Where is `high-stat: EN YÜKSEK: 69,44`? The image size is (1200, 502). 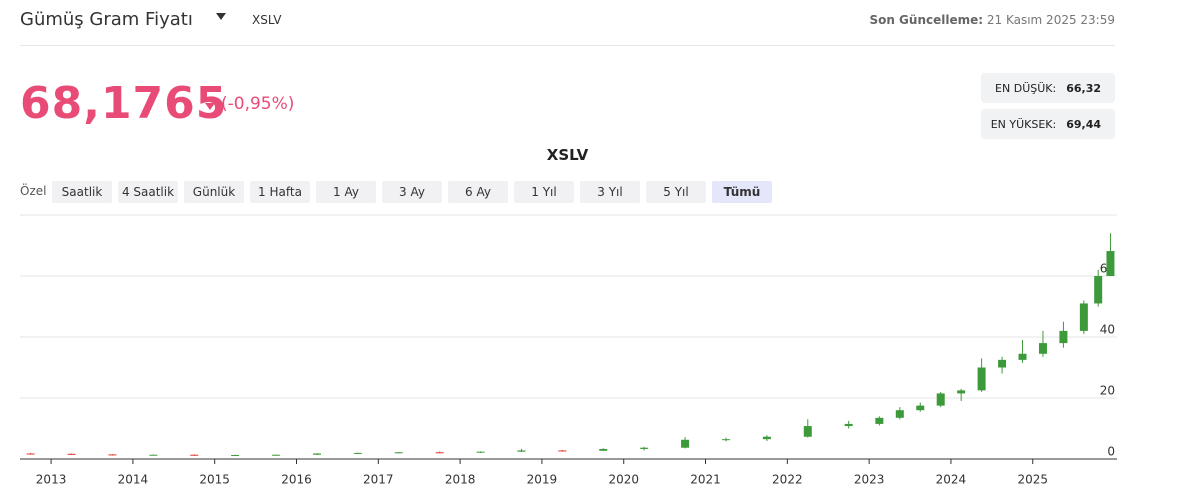
high-stat: EN YÜKSEK: 69,44 is located at coordinates (1048, 124).